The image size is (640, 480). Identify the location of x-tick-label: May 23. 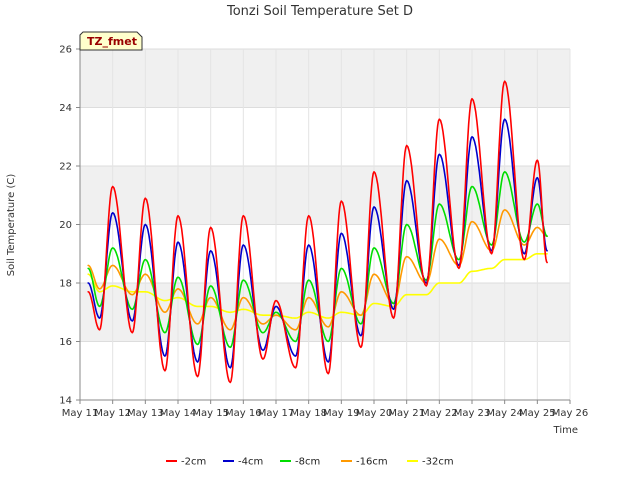
(472, 413).